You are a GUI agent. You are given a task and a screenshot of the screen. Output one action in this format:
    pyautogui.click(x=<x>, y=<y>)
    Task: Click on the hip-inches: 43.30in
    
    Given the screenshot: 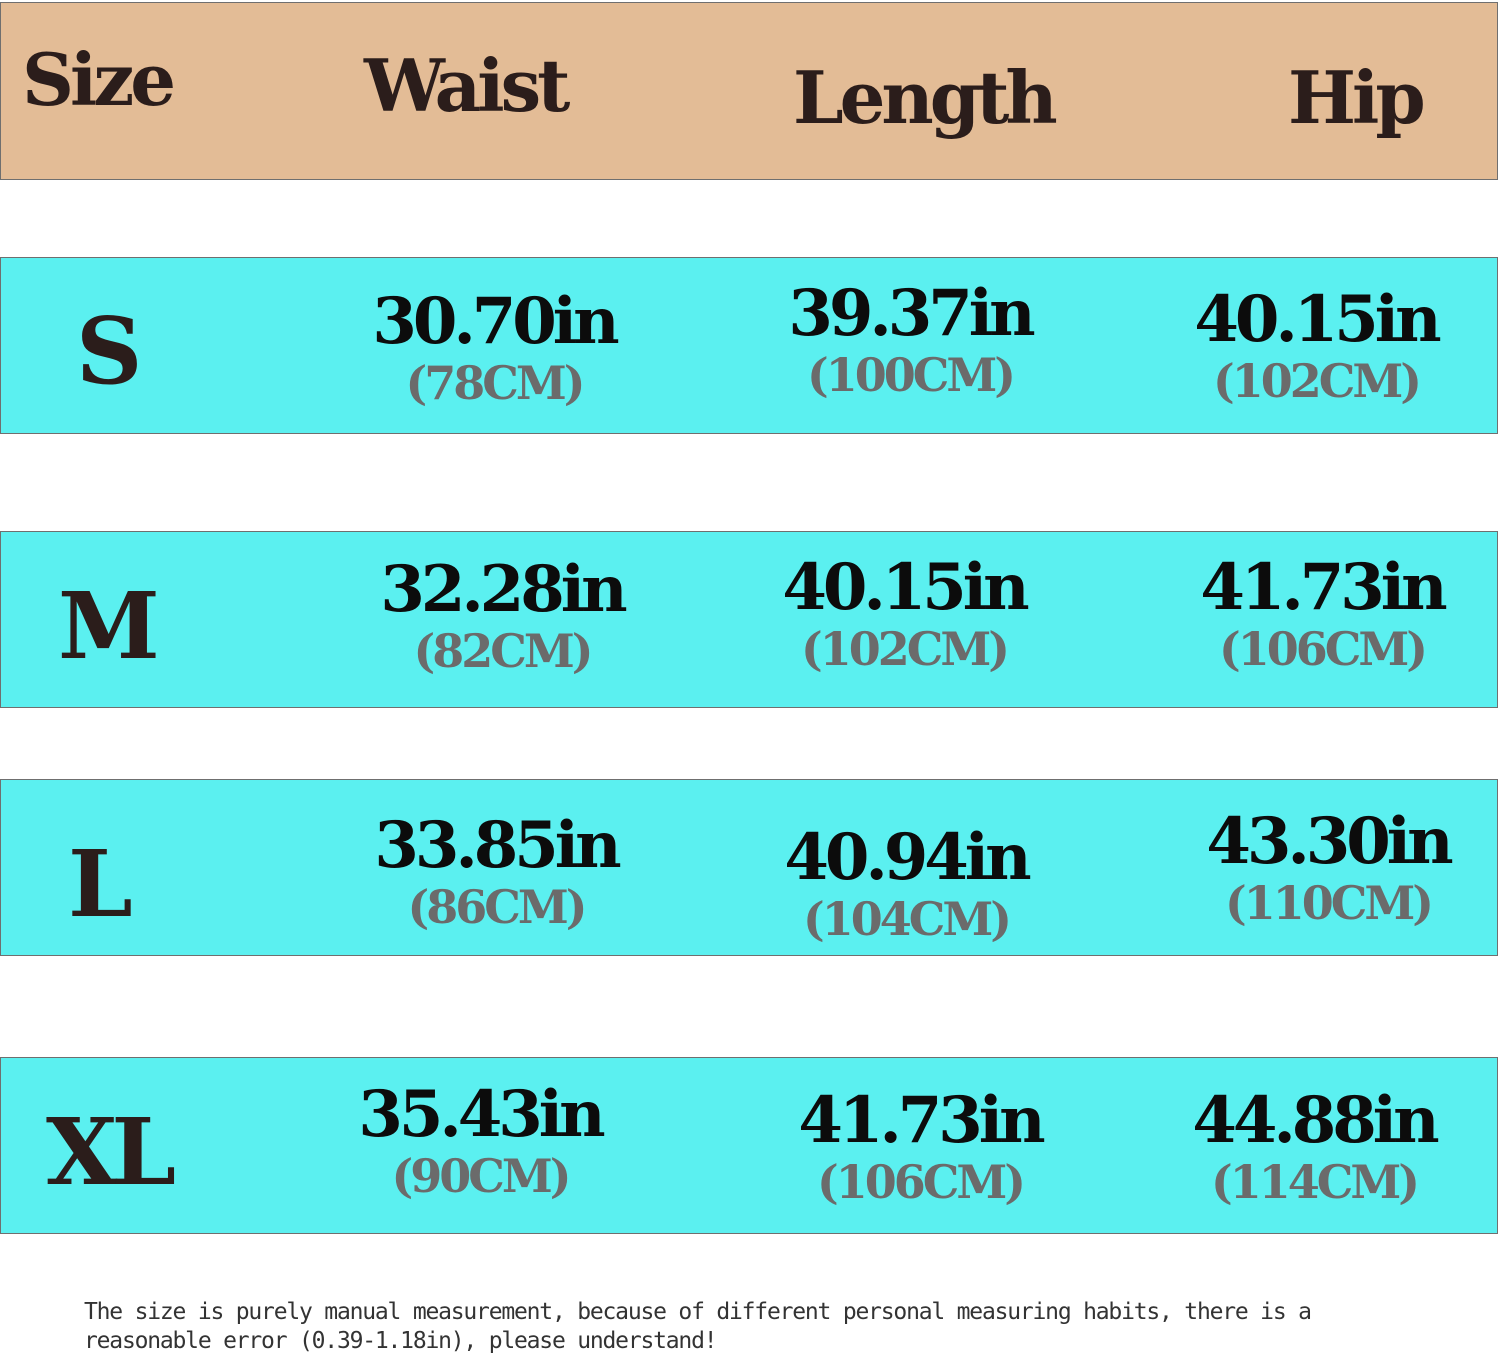 What is the action you would take?
    pyautogui.click(x=1329, y=841)
    